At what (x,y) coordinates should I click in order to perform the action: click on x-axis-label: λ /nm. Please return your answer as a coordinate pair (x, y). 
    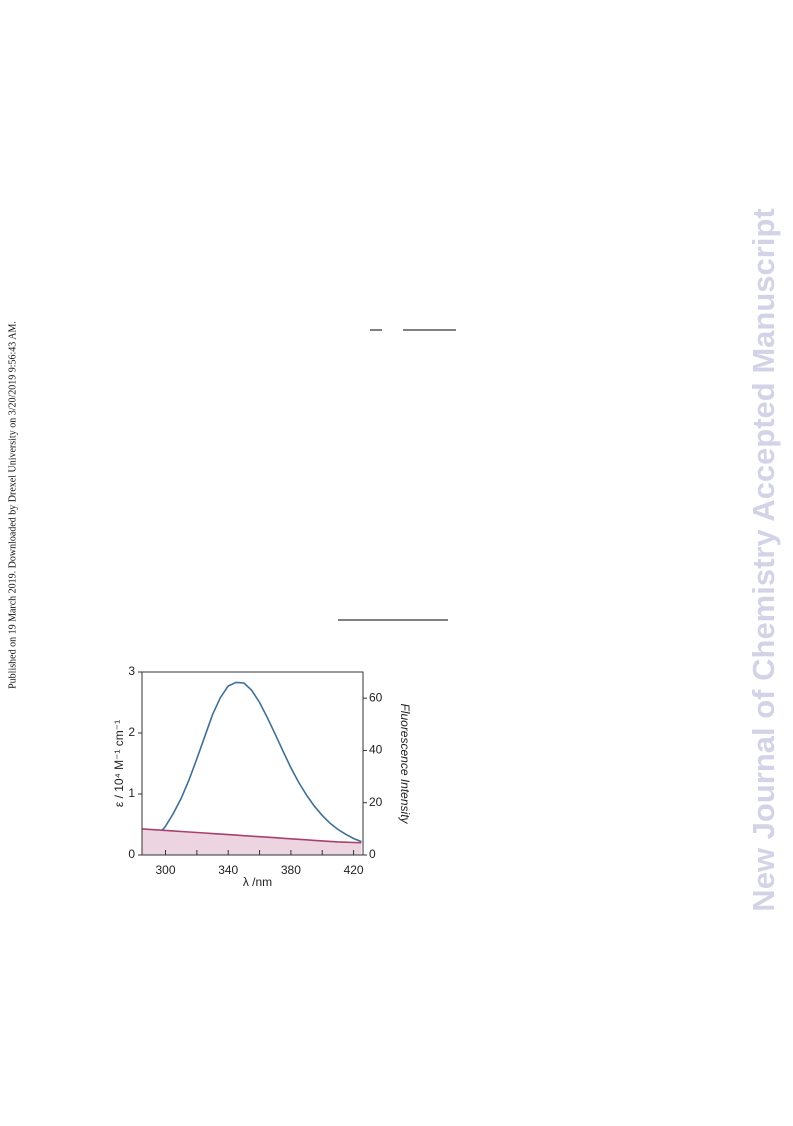
    Looking at the image, I should click on (257, 882).